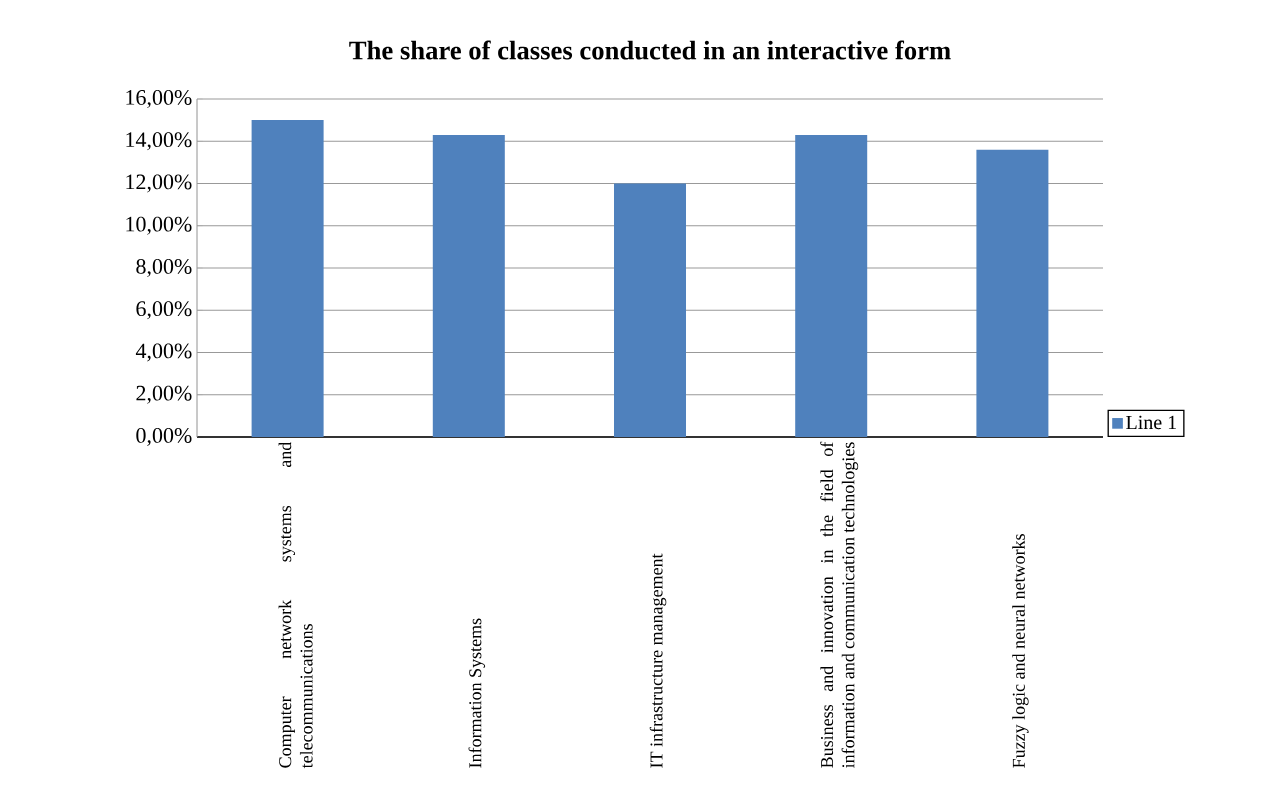 Image resolution: width=1288 pixels, height=787 pixels. Describe the element at coordinates (839, 604) in the screenshot. I see `x-tick-label: Business and innovation in the field of information and communication technologies` at that location.